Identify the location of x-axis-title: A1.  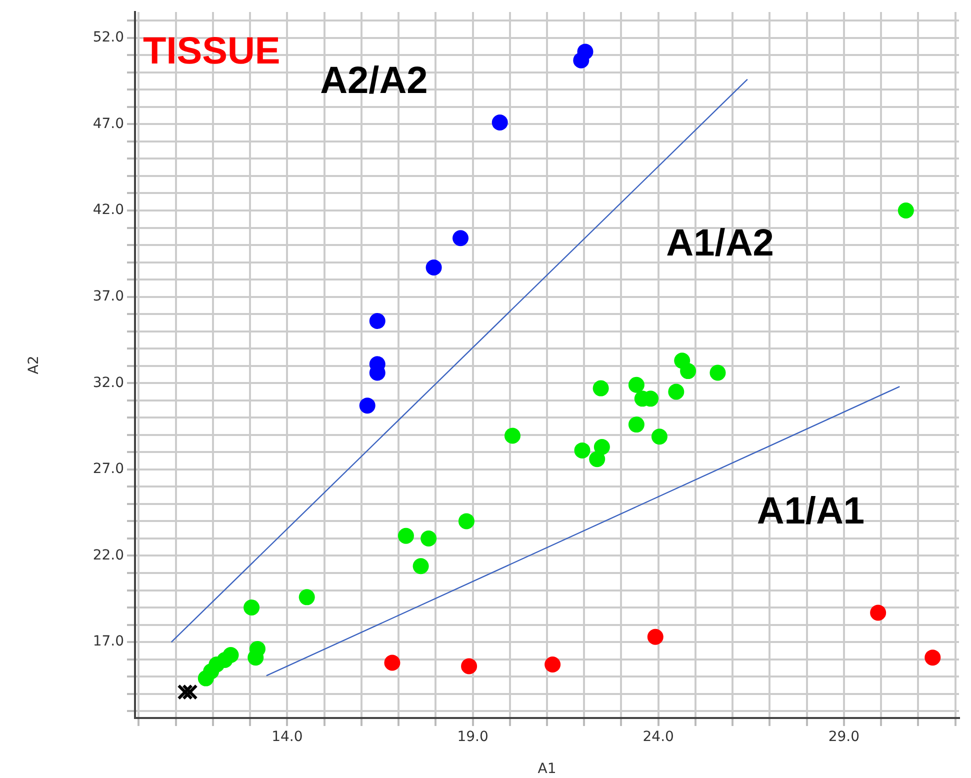
(547, 769).